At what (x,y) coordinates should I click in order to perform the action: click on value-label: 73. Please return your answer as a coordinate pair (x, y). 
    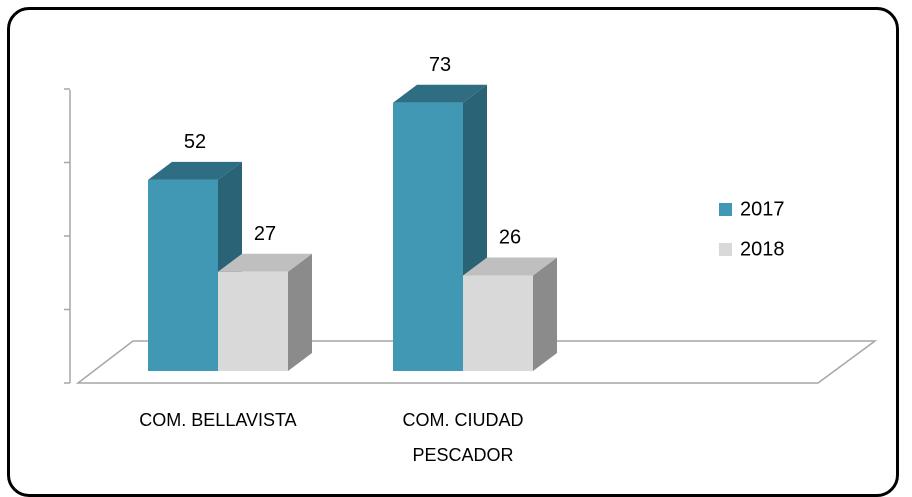
    Looking at the image, I should click on (440, 65).